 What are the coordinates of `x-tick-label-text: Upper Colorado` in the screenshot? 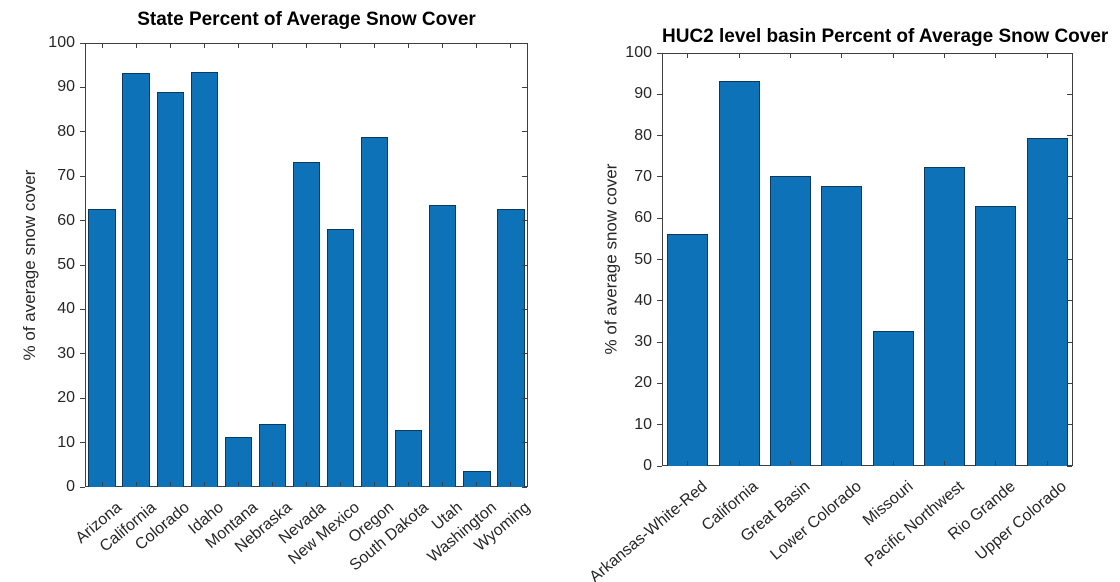 It's located at (1021, 521).